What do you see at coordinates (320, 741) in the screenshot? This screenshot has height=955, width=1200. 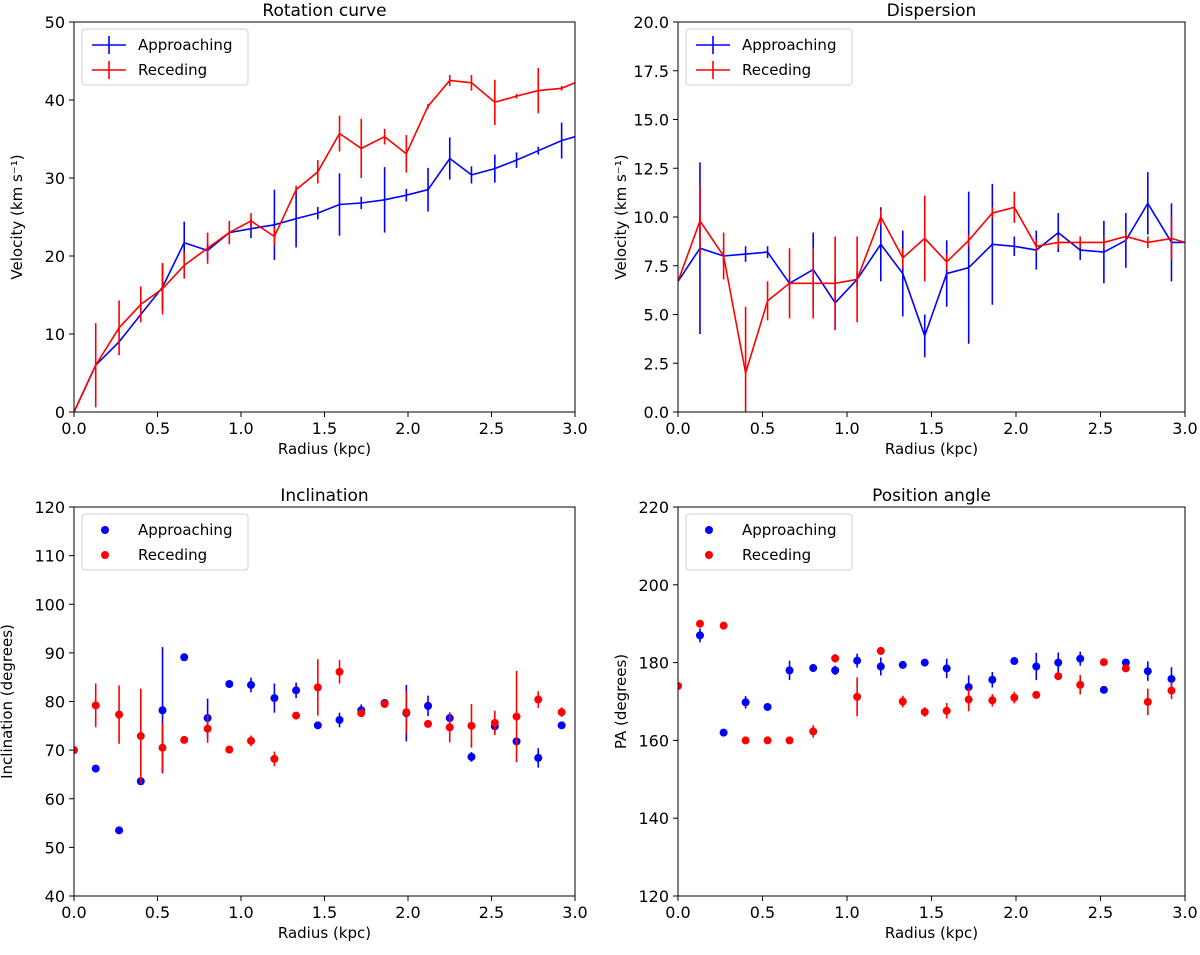 I see `plot-data` at bounding box center [320, 741].